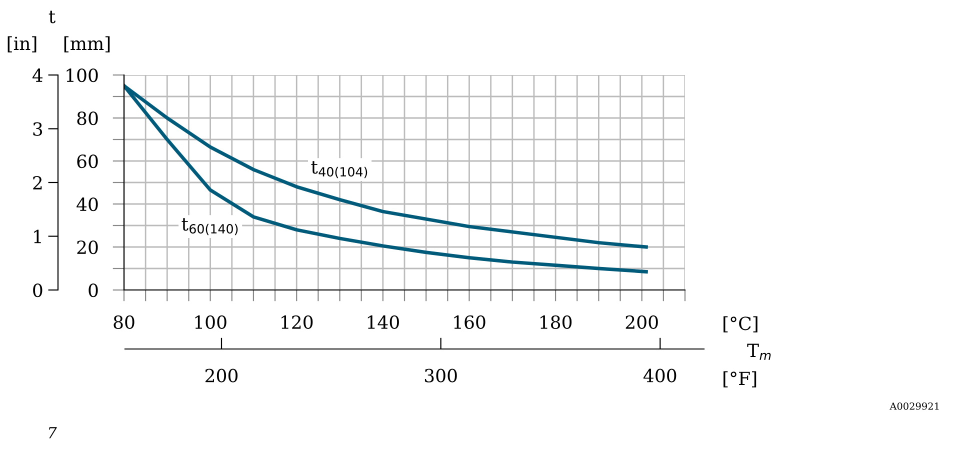 The width and height of the screenshot is (958, 452). I want to click on y2-tick-label: 3, so click(37, 129).